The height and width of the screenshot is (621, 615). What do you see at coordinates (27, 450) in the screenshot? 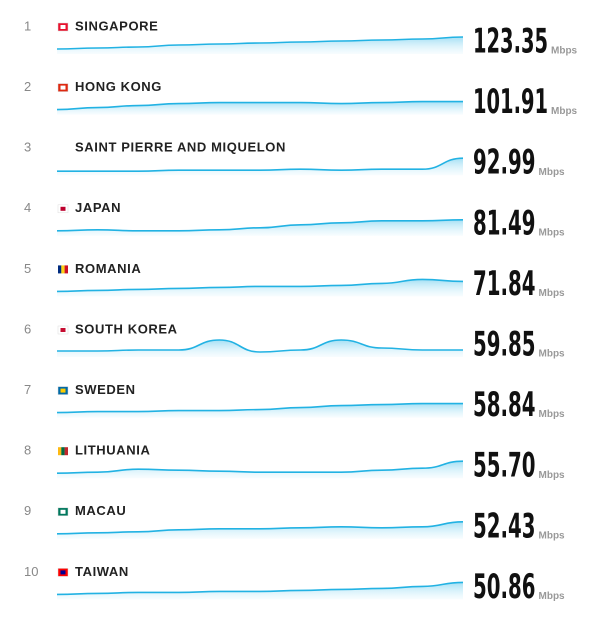
I see `rank: 8` at bounding box center [27, 450].